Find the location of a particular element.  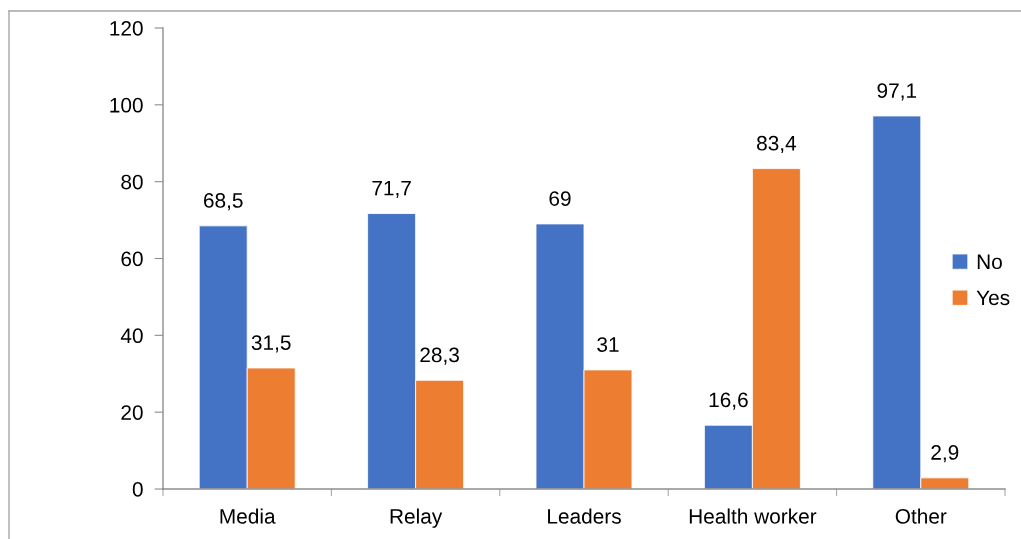

x-tick-label: Media is located at coordinates (248, 516).